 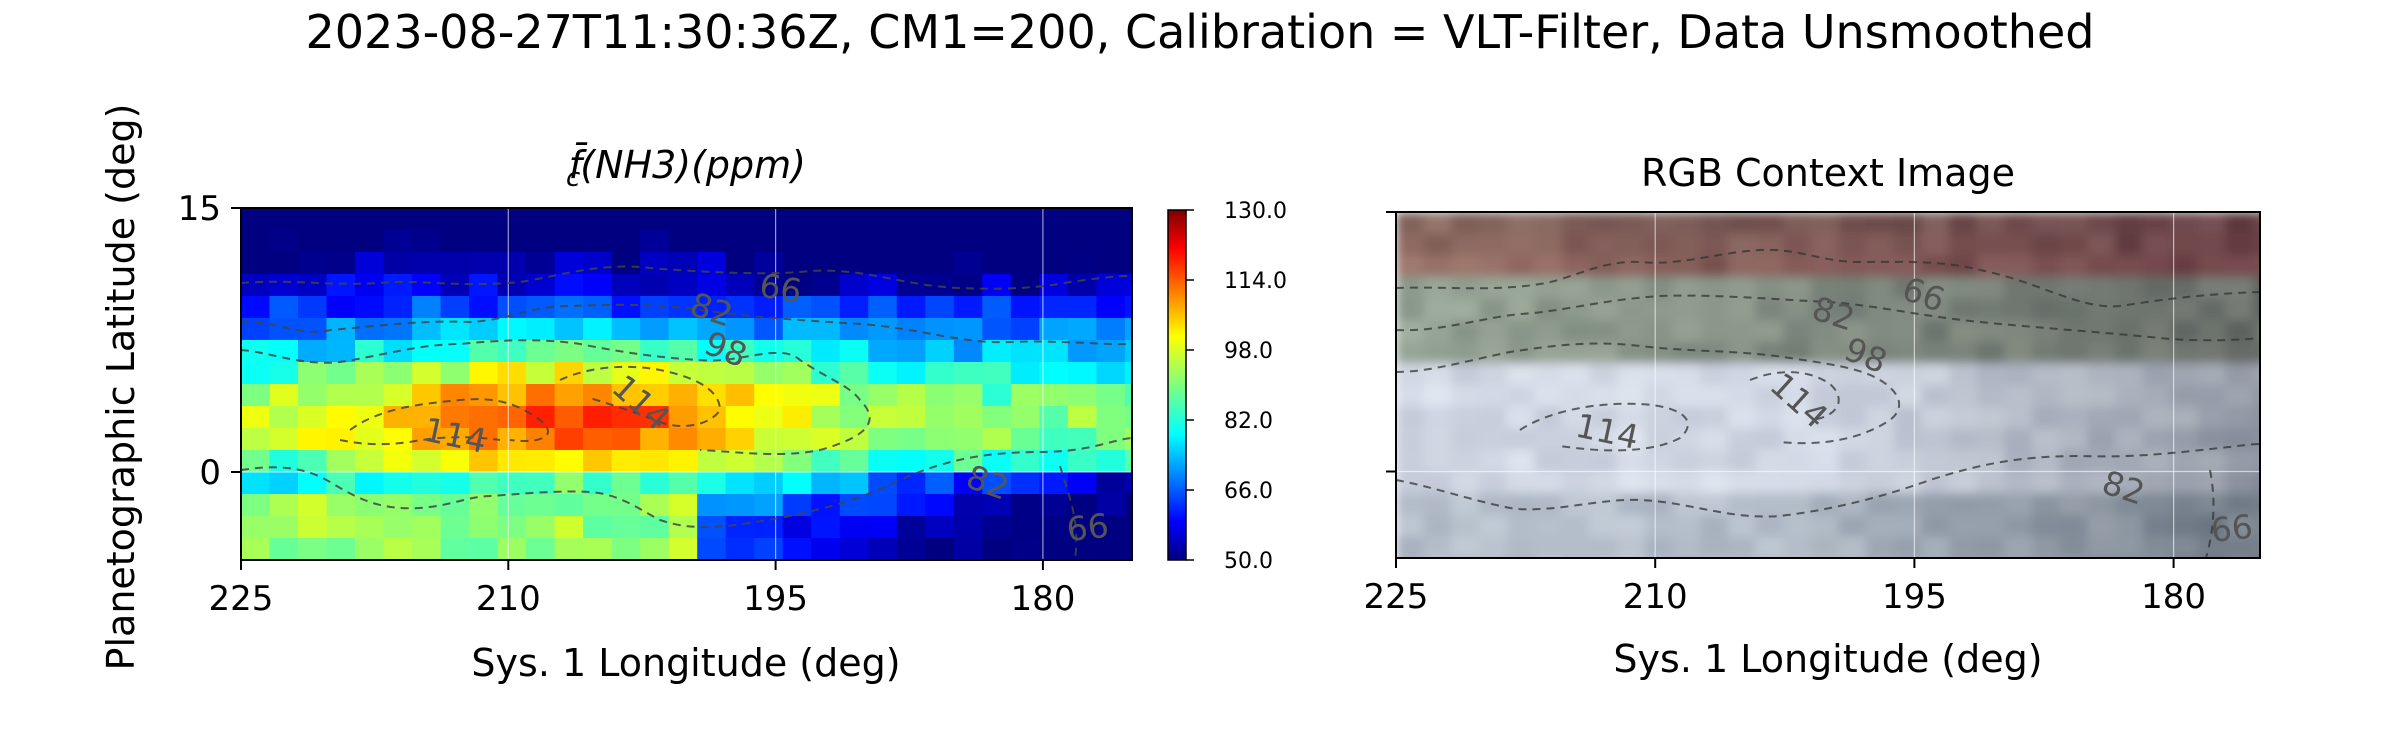 I want to click on contour-66-north, so click(x=1828, y=278).